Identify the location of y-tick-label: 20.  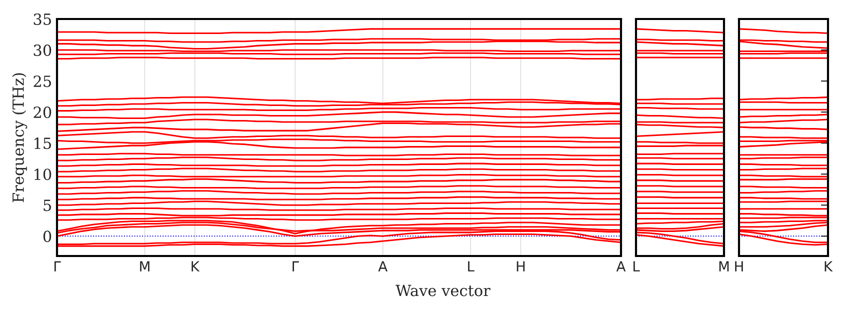
(43, 112).